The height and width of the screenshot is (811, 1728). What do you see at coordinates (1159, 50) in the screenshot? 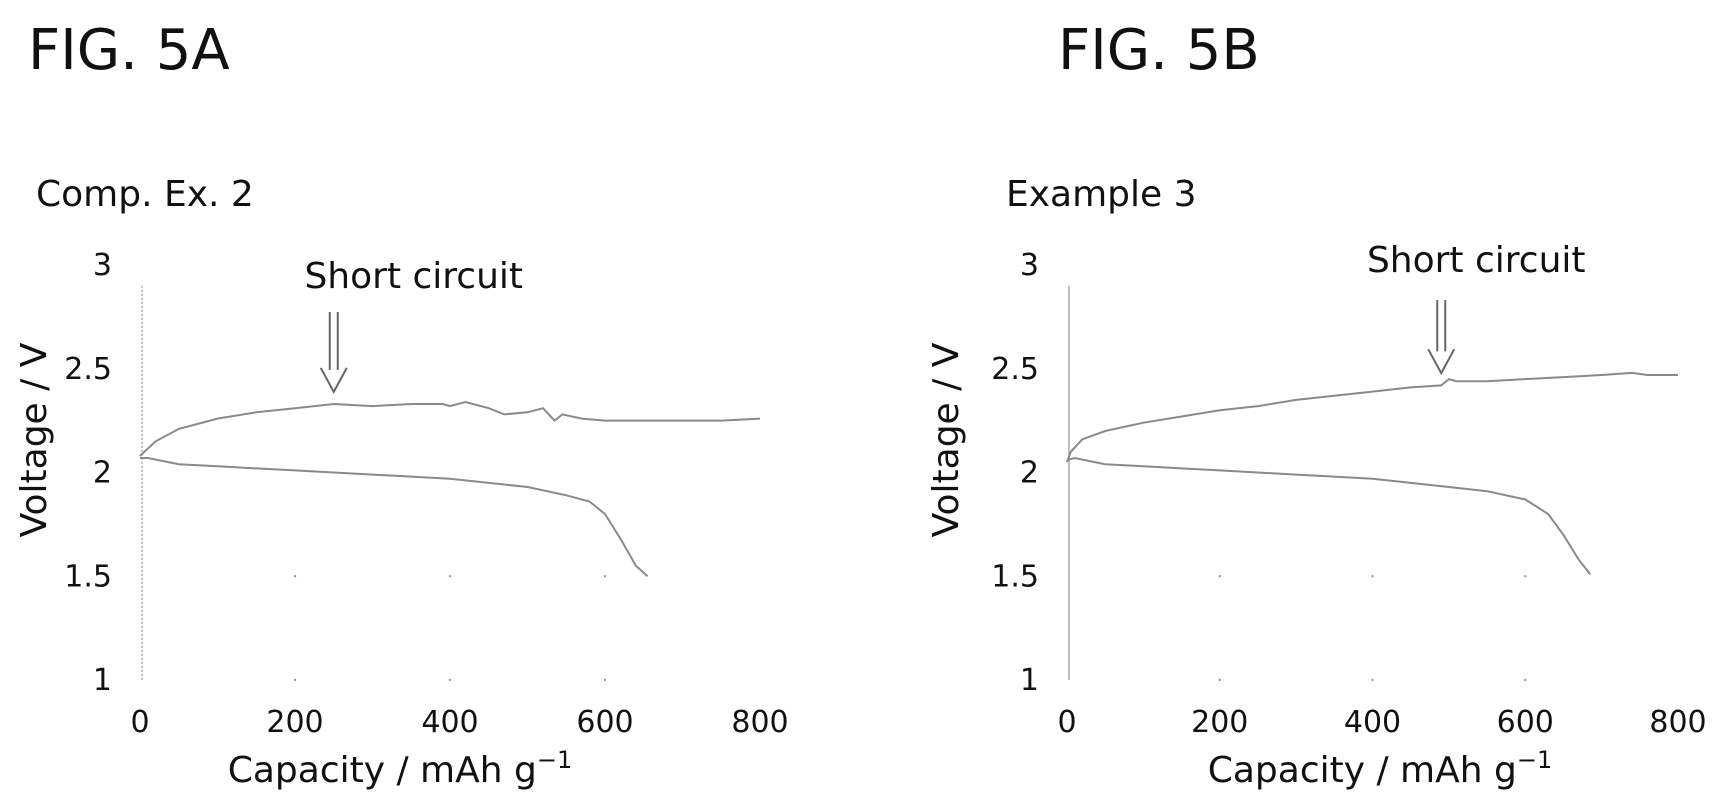
I see `figure-5b-label: FIG. 5B` at bounding box center [1159, 50].